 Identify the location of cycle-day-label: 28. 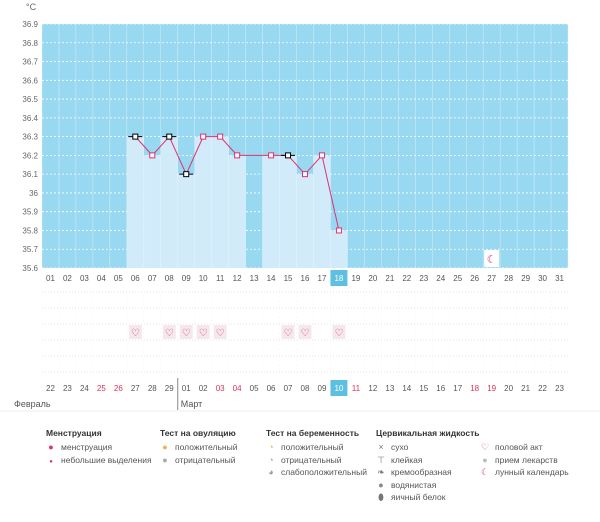
(508, 278).